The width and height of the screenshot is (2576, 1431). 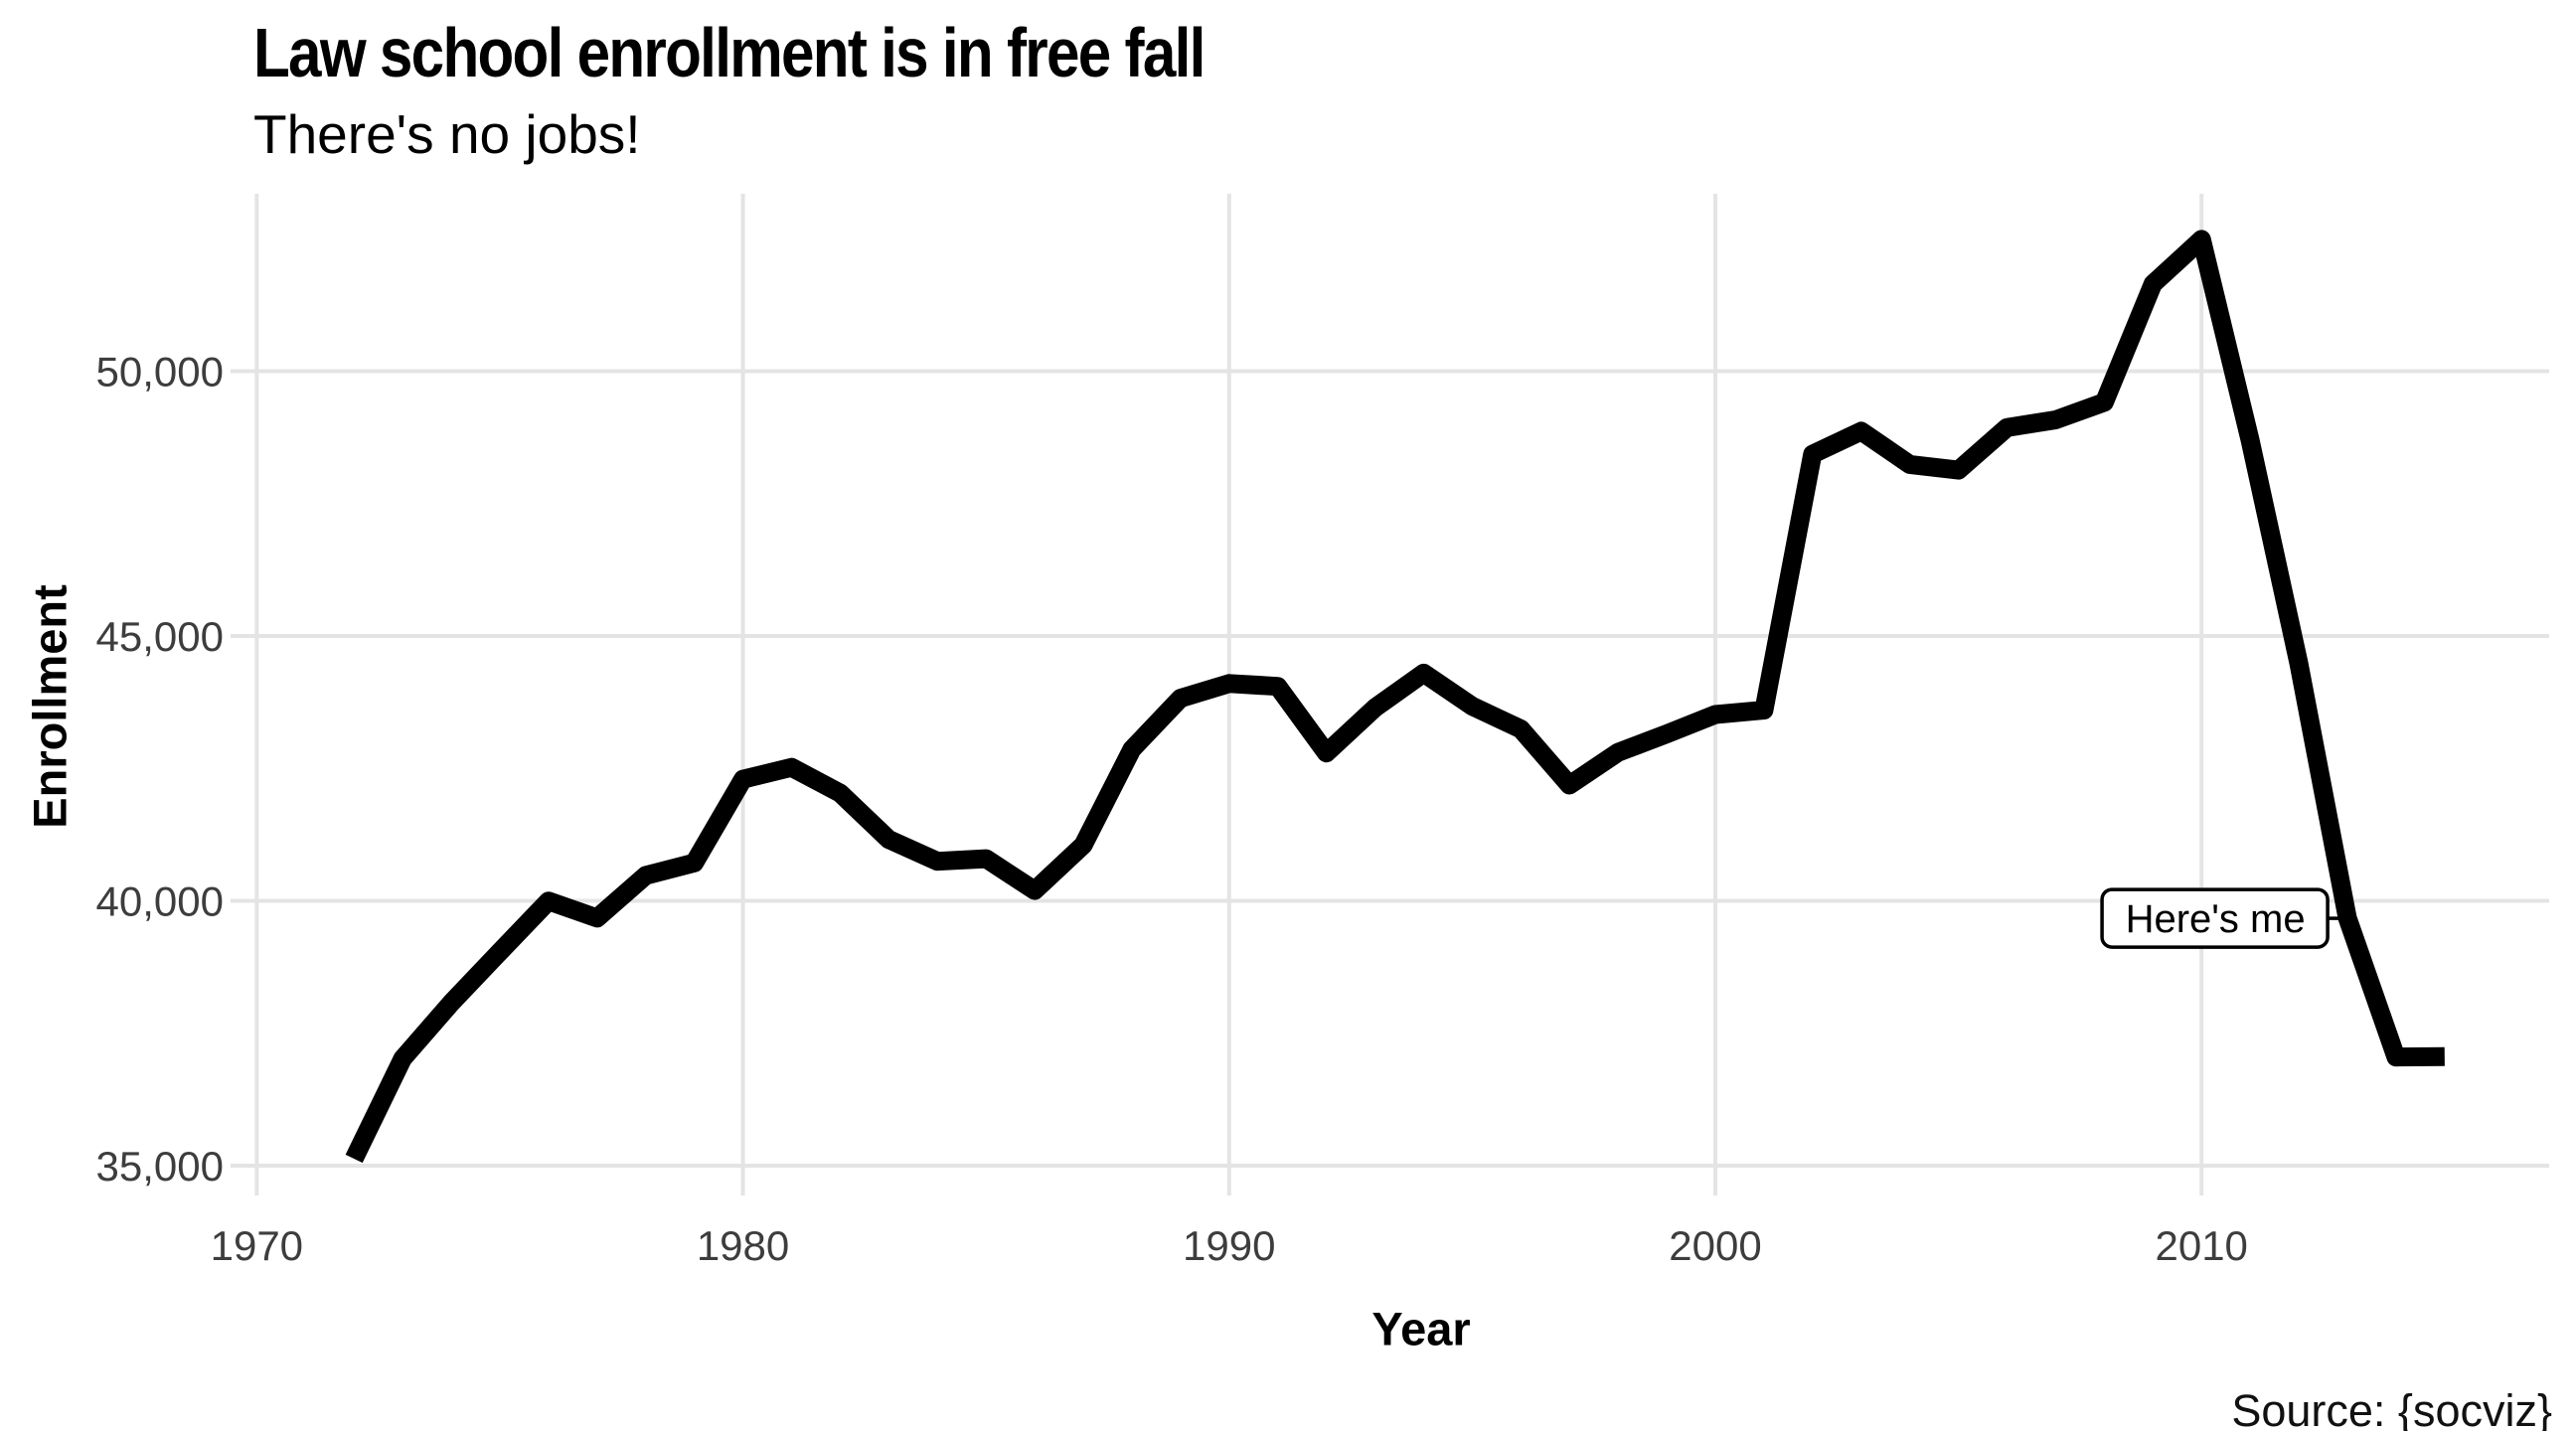 What do you see at coordinates (1715, 1245) in the screenshot?
I see `x-tick-label-2000: 2000` at bounding box center [1715, 1245].